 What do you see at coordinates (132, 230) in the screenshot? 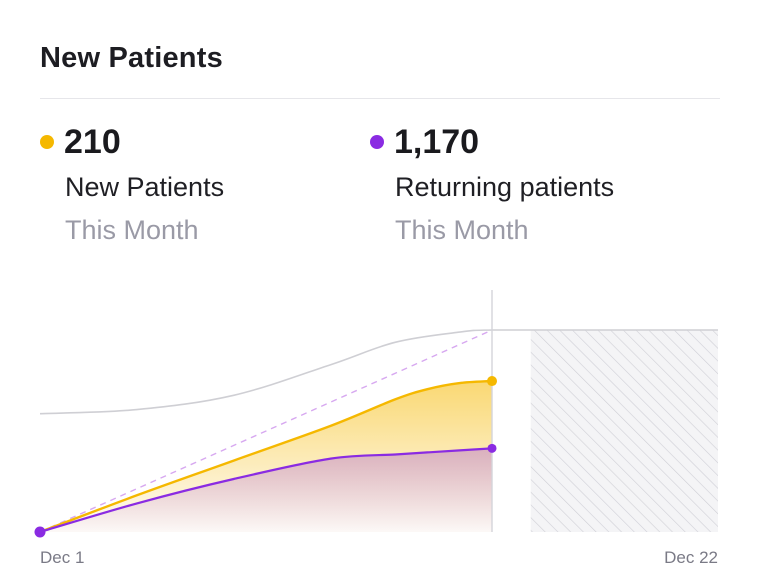
I see `new-patients-period: This Month` at bounding box center [132, 230].